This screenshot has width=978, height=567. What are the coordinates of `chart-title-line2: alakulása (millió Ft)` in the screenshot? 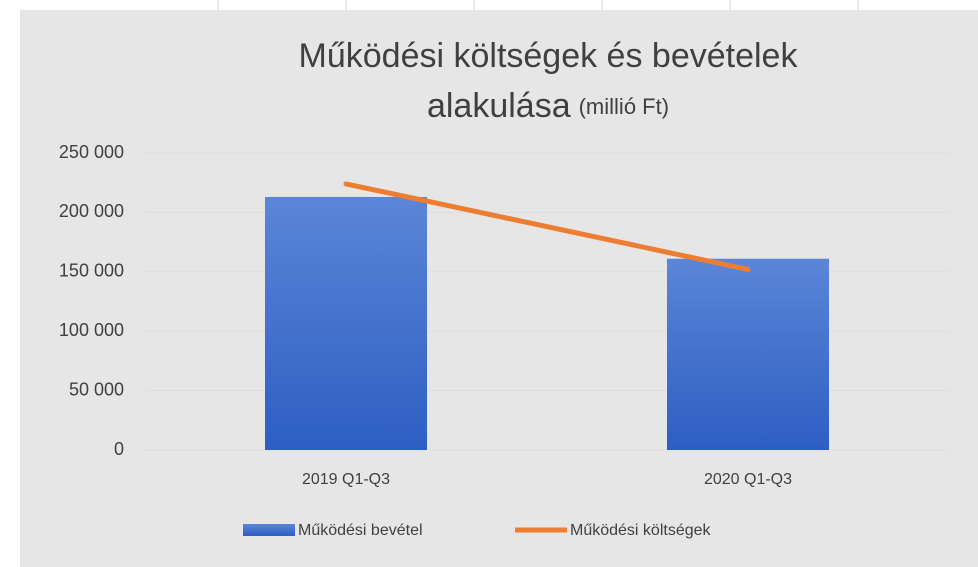 It's located at (548, 106).